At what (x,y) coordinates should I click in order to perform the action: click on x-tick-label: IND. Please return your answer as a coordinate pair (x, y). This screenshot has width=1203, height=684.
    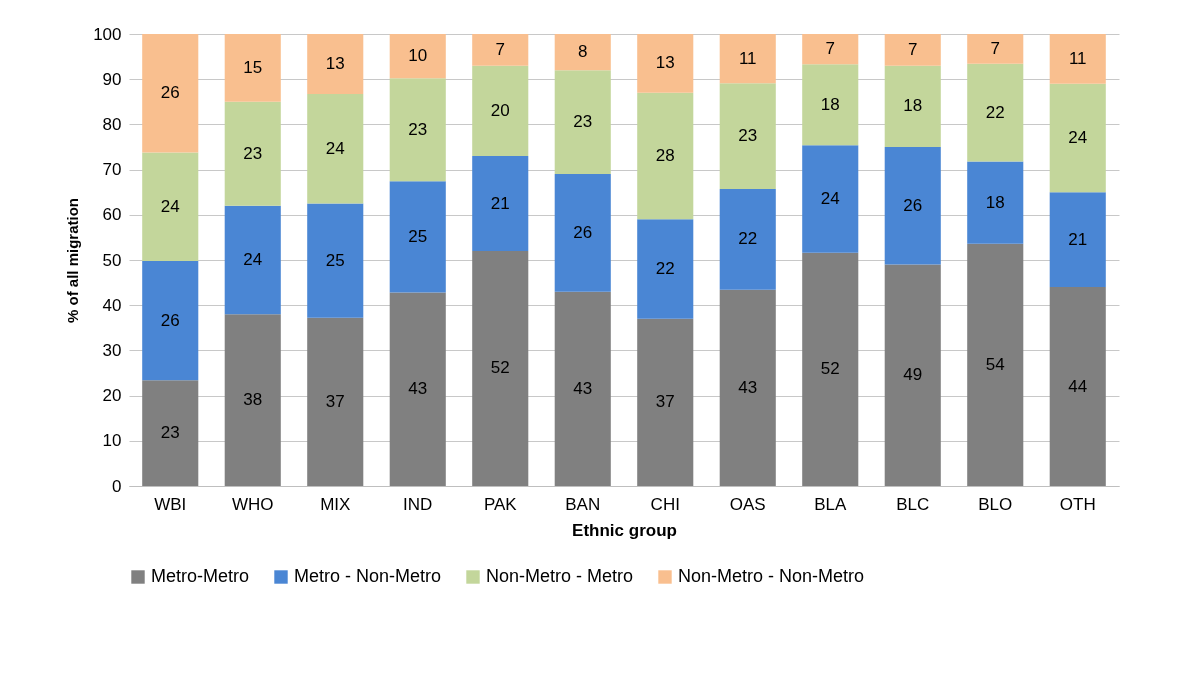
    Looking at the image, I should click on (418, 504).